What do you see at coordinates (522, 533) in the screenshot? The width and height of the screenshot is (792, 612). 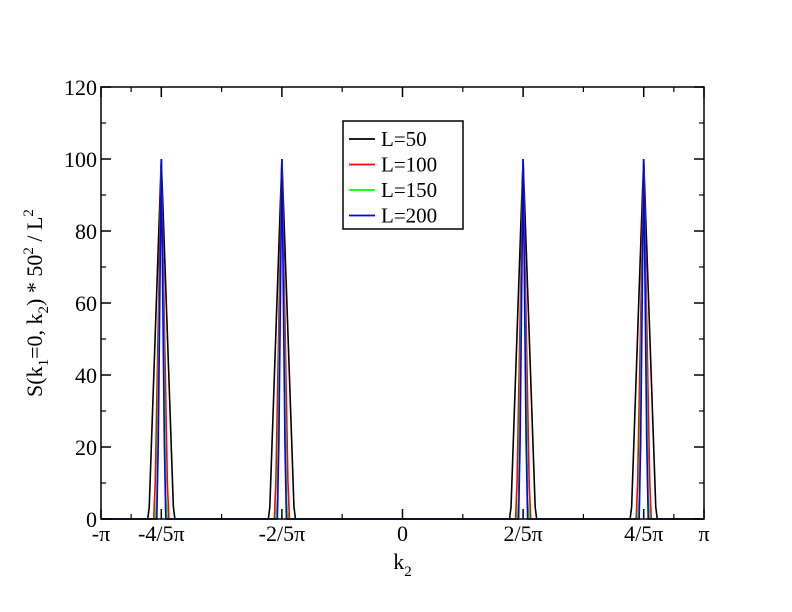 I see `x-tick-label: 2/5π` at bounding box center [522, 533].